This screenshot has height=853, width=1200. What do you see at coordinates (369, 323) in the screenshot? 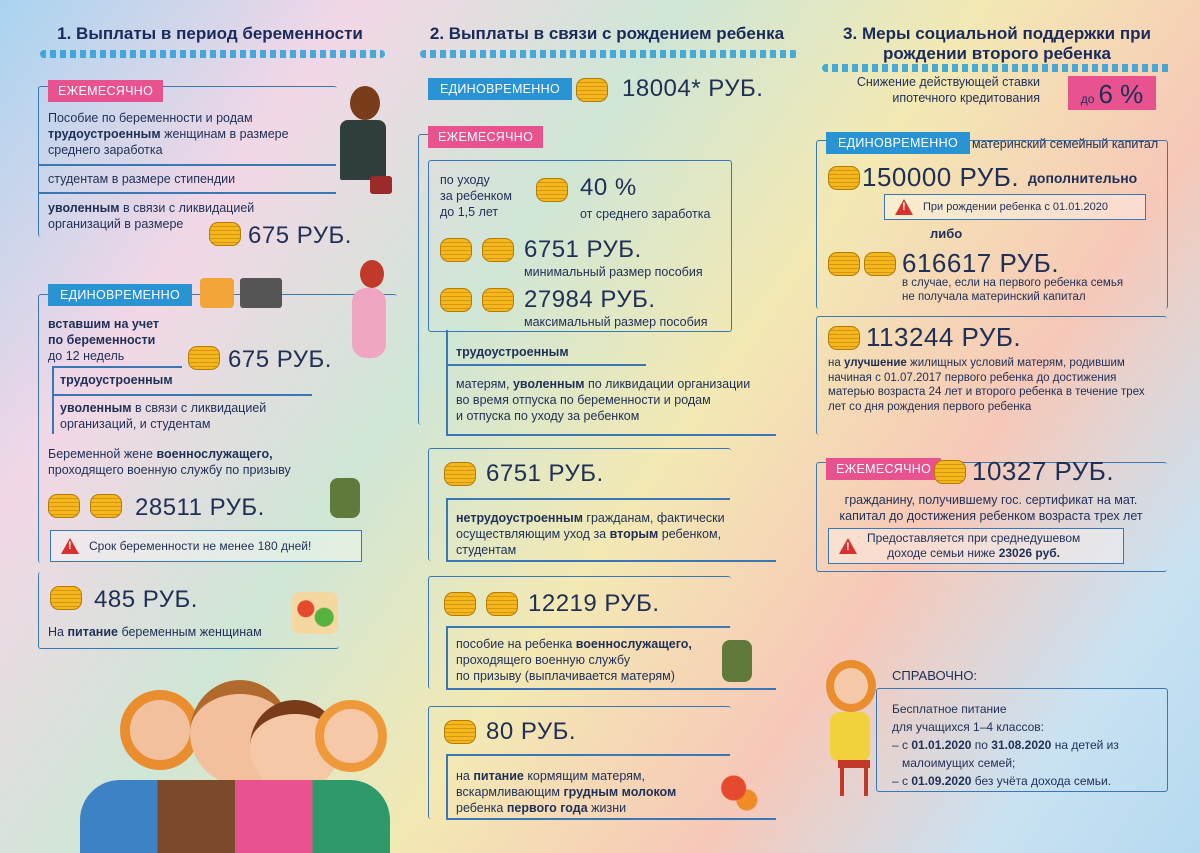
I see `pregnant-body` at bounding box center [369, 323].